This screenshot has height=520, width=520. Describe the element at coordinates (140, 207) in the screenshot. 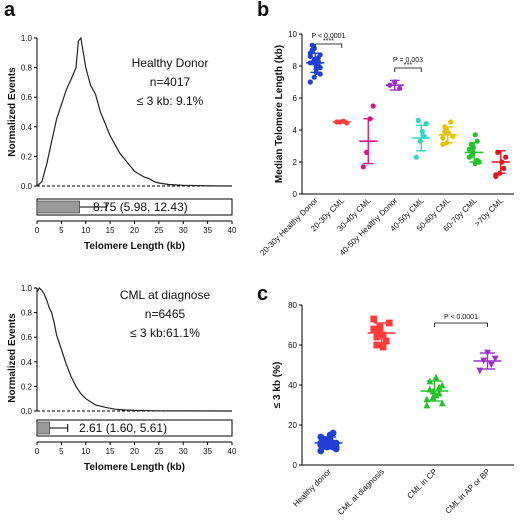

I see `summary-text: 8.75 (5.98, 12.43)` at that location.